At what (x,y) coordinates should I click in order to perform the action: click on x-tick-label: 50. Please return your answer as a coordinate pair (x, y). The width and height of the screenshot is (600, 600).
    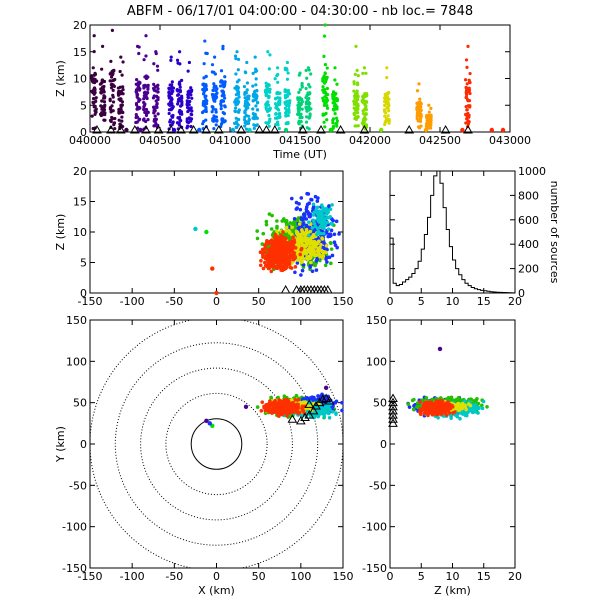
    Looking at the image, I should click on (259, 301).